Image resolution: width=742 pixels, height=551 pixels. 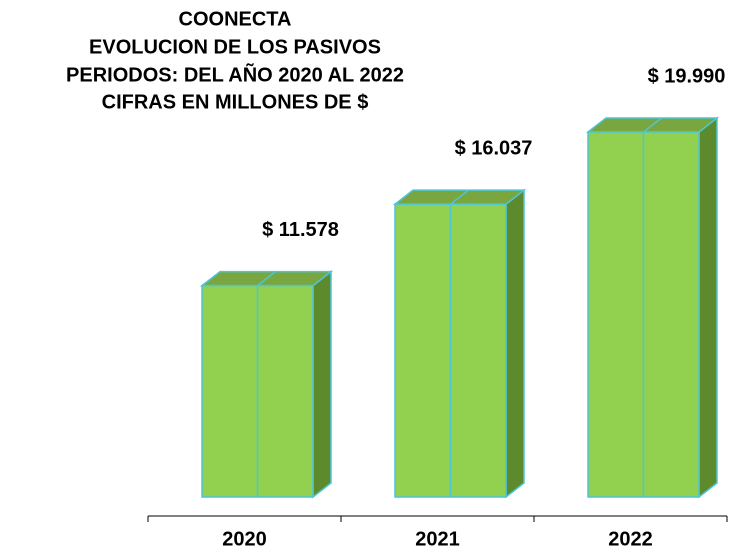 What do you see at coordinates (494, 148) in the screenshot?
I see `value-label: $ 16.037` at bounding box center [494, 148].